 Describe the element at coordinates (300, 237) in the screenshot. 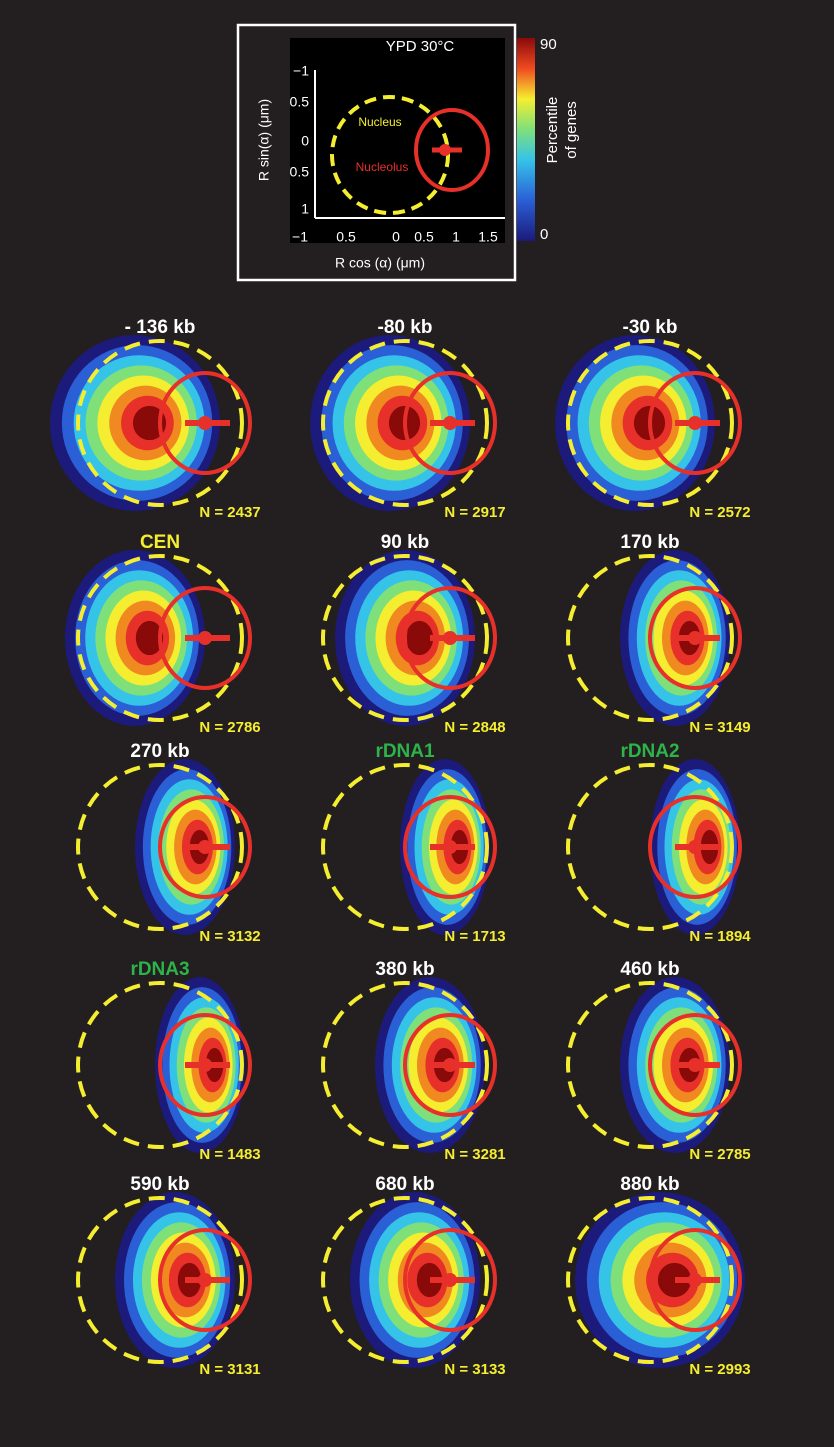

I see `x-tick-label: −1` at that location.